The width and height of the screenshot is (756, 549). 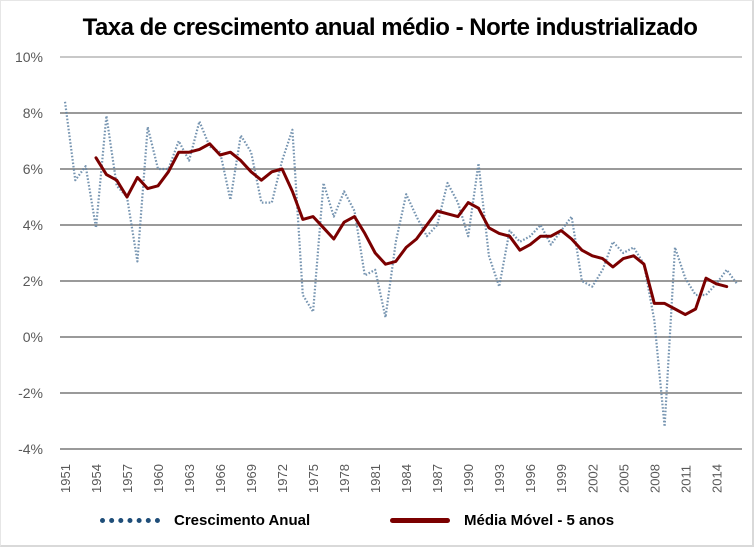 What do you see at coordinates (127, 478) in the screenshot?
I see `x-tick-label: 1957` at bounding box center [127, 478].